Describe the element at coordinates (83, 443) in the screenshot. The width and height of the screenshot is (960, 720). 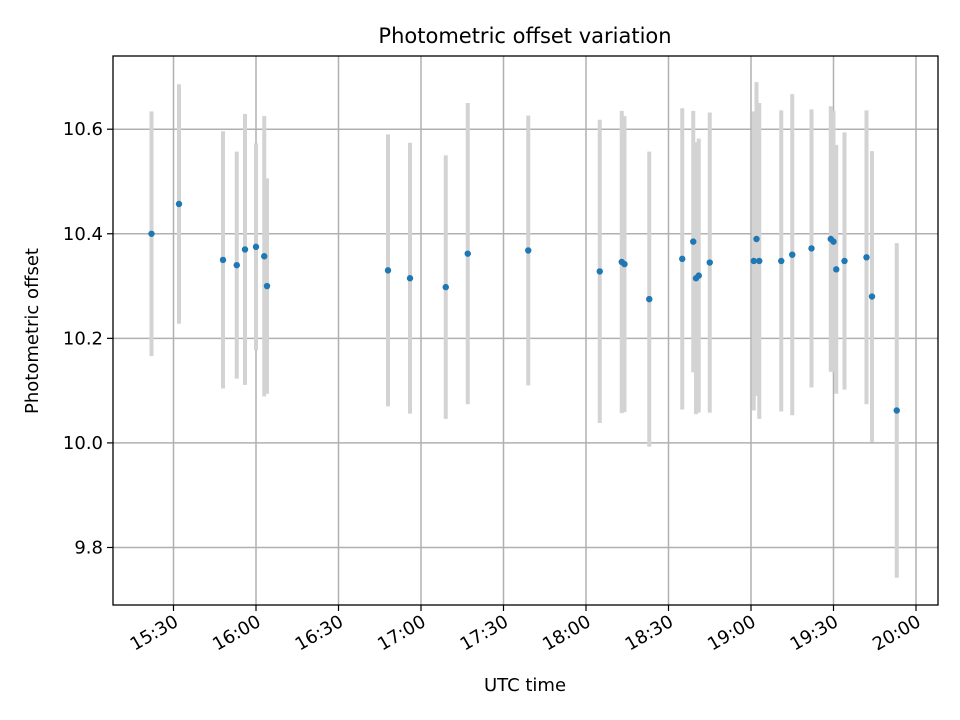
I see `y-tick-label: 10.0` at that location.